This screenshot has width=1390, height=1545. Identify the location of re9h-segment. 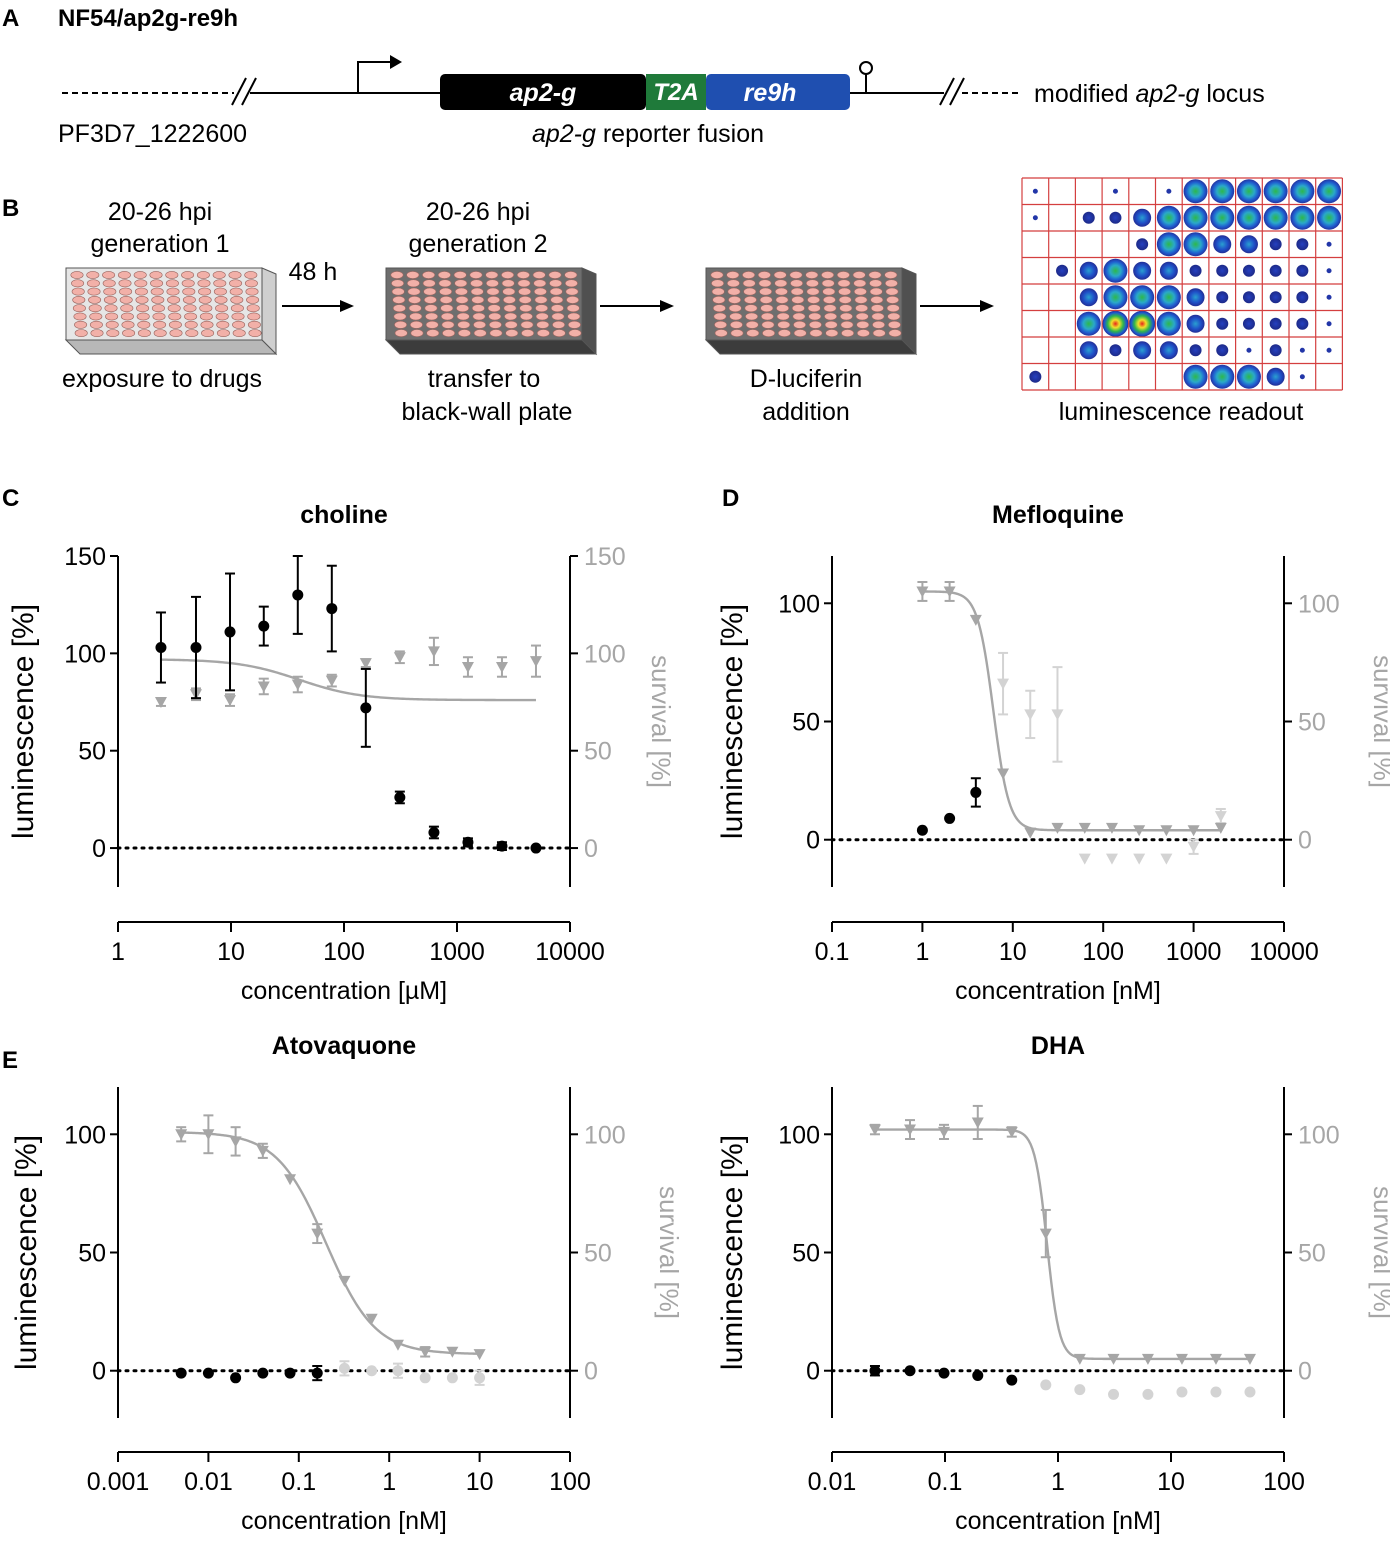
(778, 92).